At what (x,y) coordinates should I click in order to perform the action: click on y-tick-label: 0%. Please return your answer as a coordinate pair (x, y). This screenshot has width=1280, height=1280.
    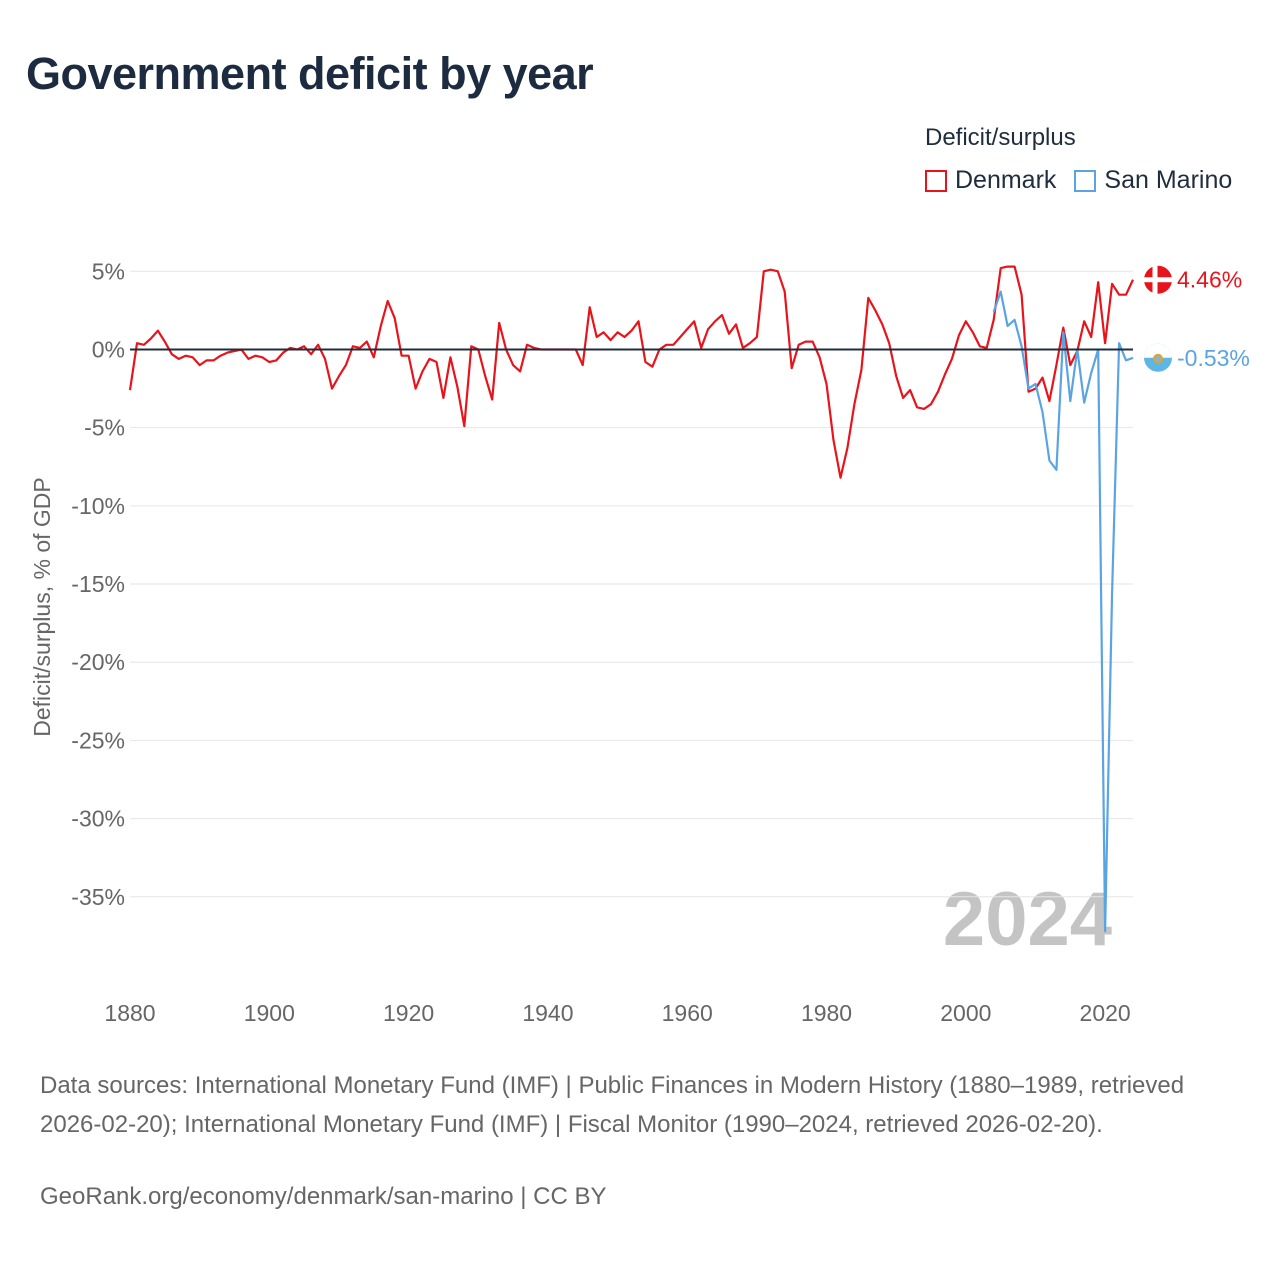
    Looking at the image, I should click on (108, 349).